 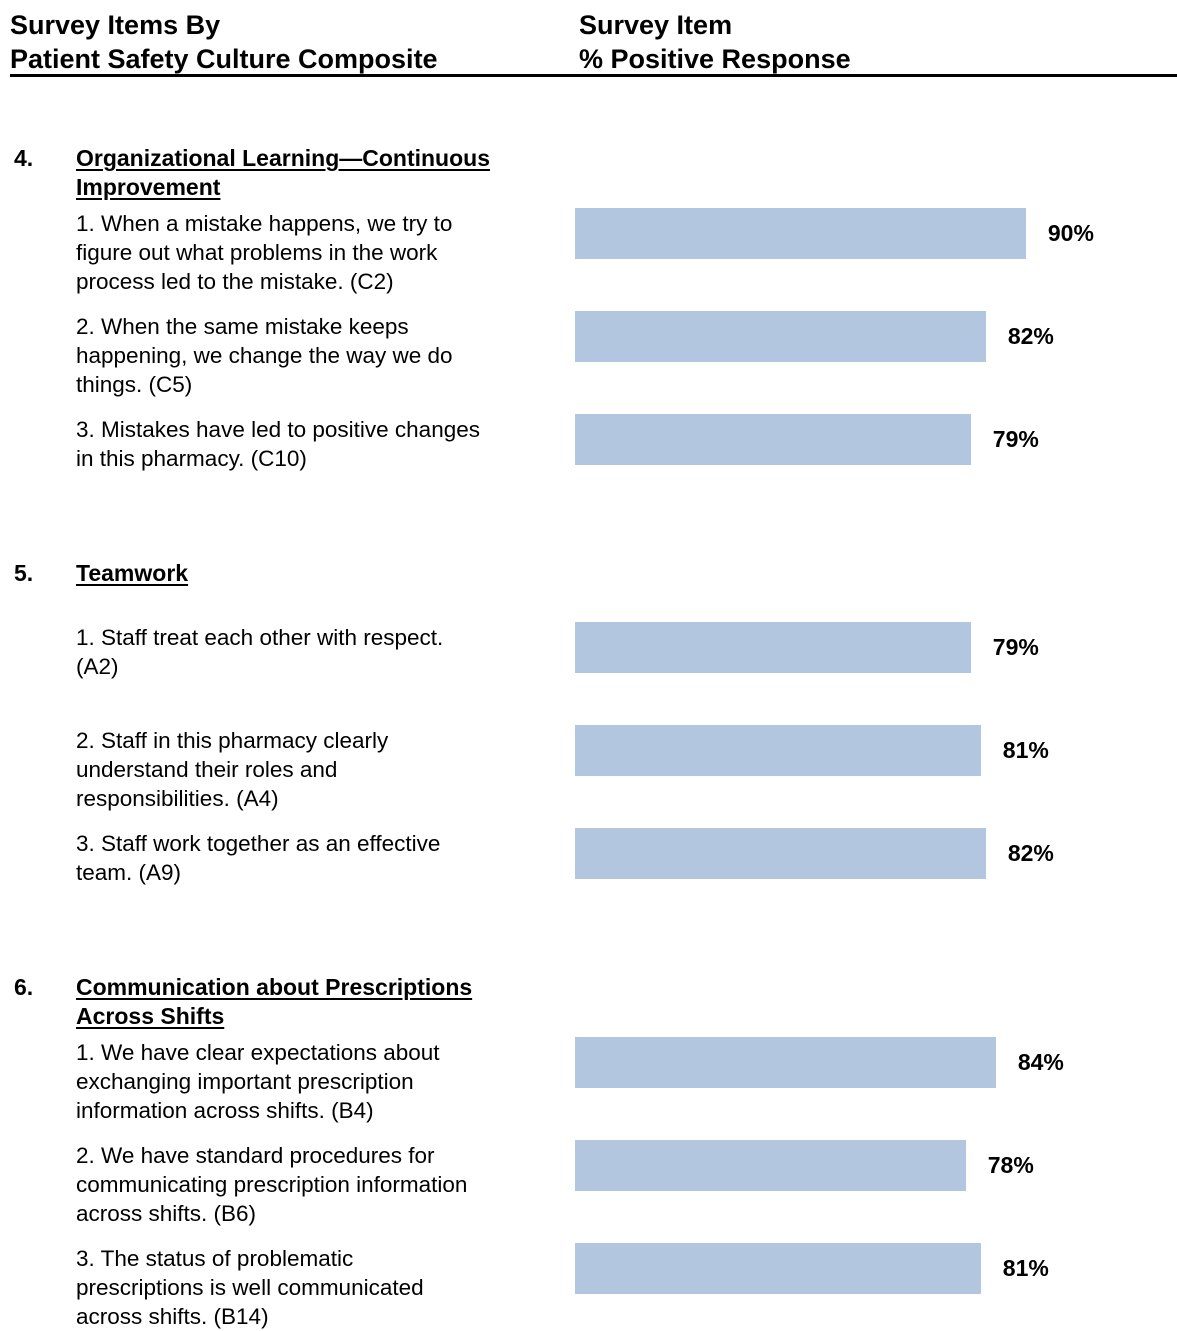 I want to click on header-right: % Positive Response, so click(x=715, y=59).